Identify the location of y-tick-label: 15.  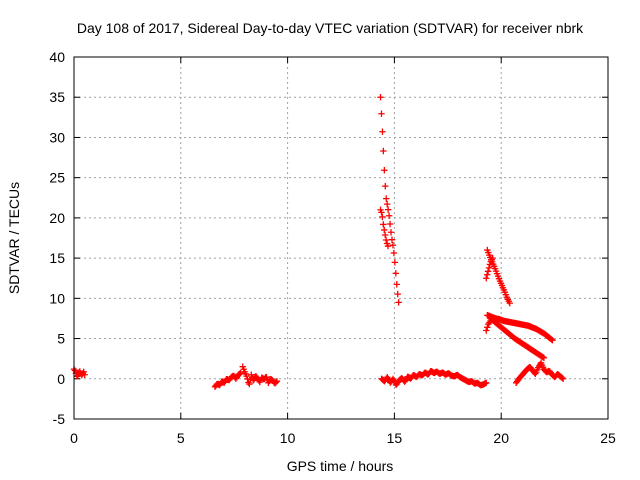
(57, 258).